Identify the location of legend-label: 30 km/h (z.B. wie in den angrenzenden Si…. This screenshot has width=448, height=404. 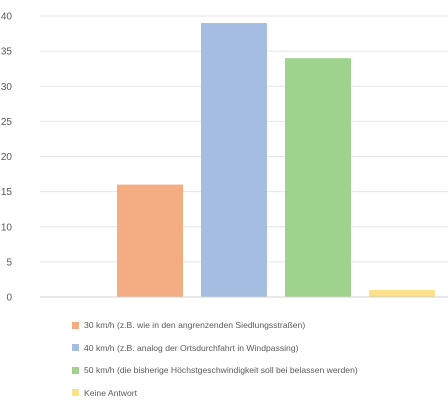
(194, 325).